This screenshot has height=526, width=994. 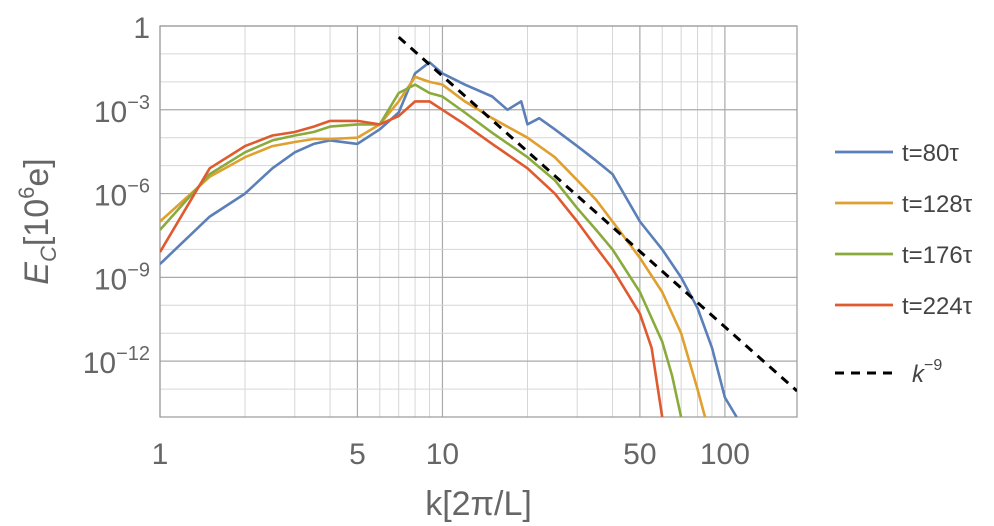 What do you see at coordinates (639, 454) in the screenshot?
I see `x-tick-label: 50` at bounding box center [639, 454].